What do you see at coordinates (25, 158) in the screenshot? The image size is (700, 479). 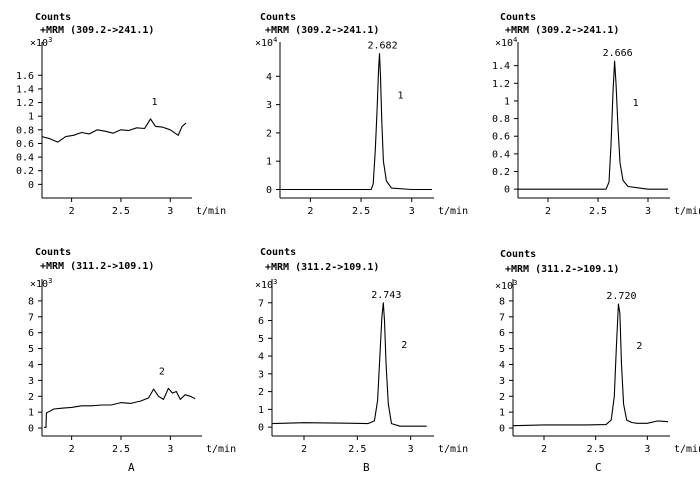 I see `y-tick-label: 0.4` at bounding box center [25, 158].